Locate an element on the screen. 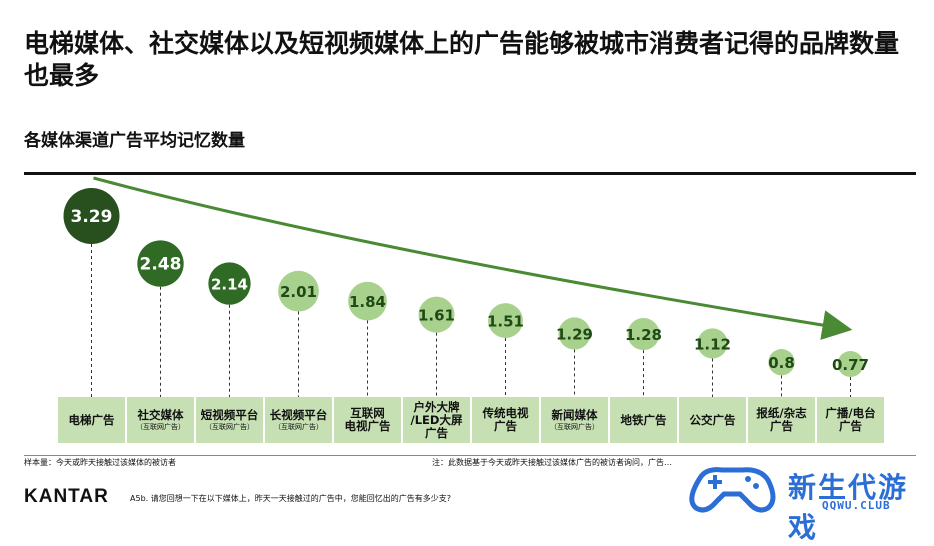  category-name: 互联网 电视广告 is located at coordinates (367, 419).